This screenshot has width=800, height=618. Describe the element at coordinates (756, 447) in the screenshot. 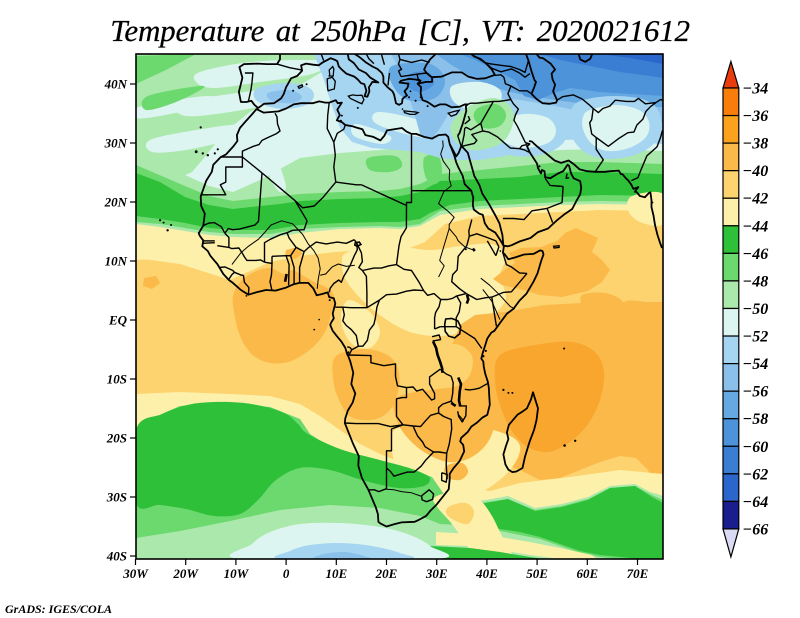

I see `svg-text: −60` at that location.